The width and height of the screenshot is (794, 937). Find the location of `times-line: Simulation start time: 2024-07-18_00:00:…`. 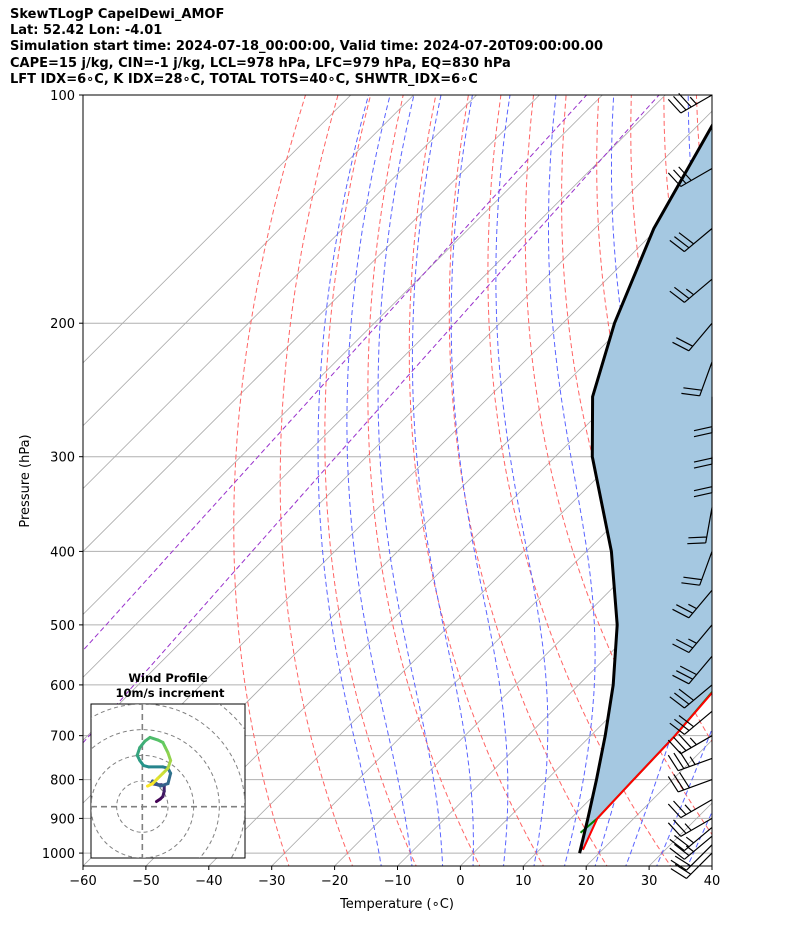

times-line: Simulation start time: 2024-07-18_00:00:… is located at coordinates (306, 46).